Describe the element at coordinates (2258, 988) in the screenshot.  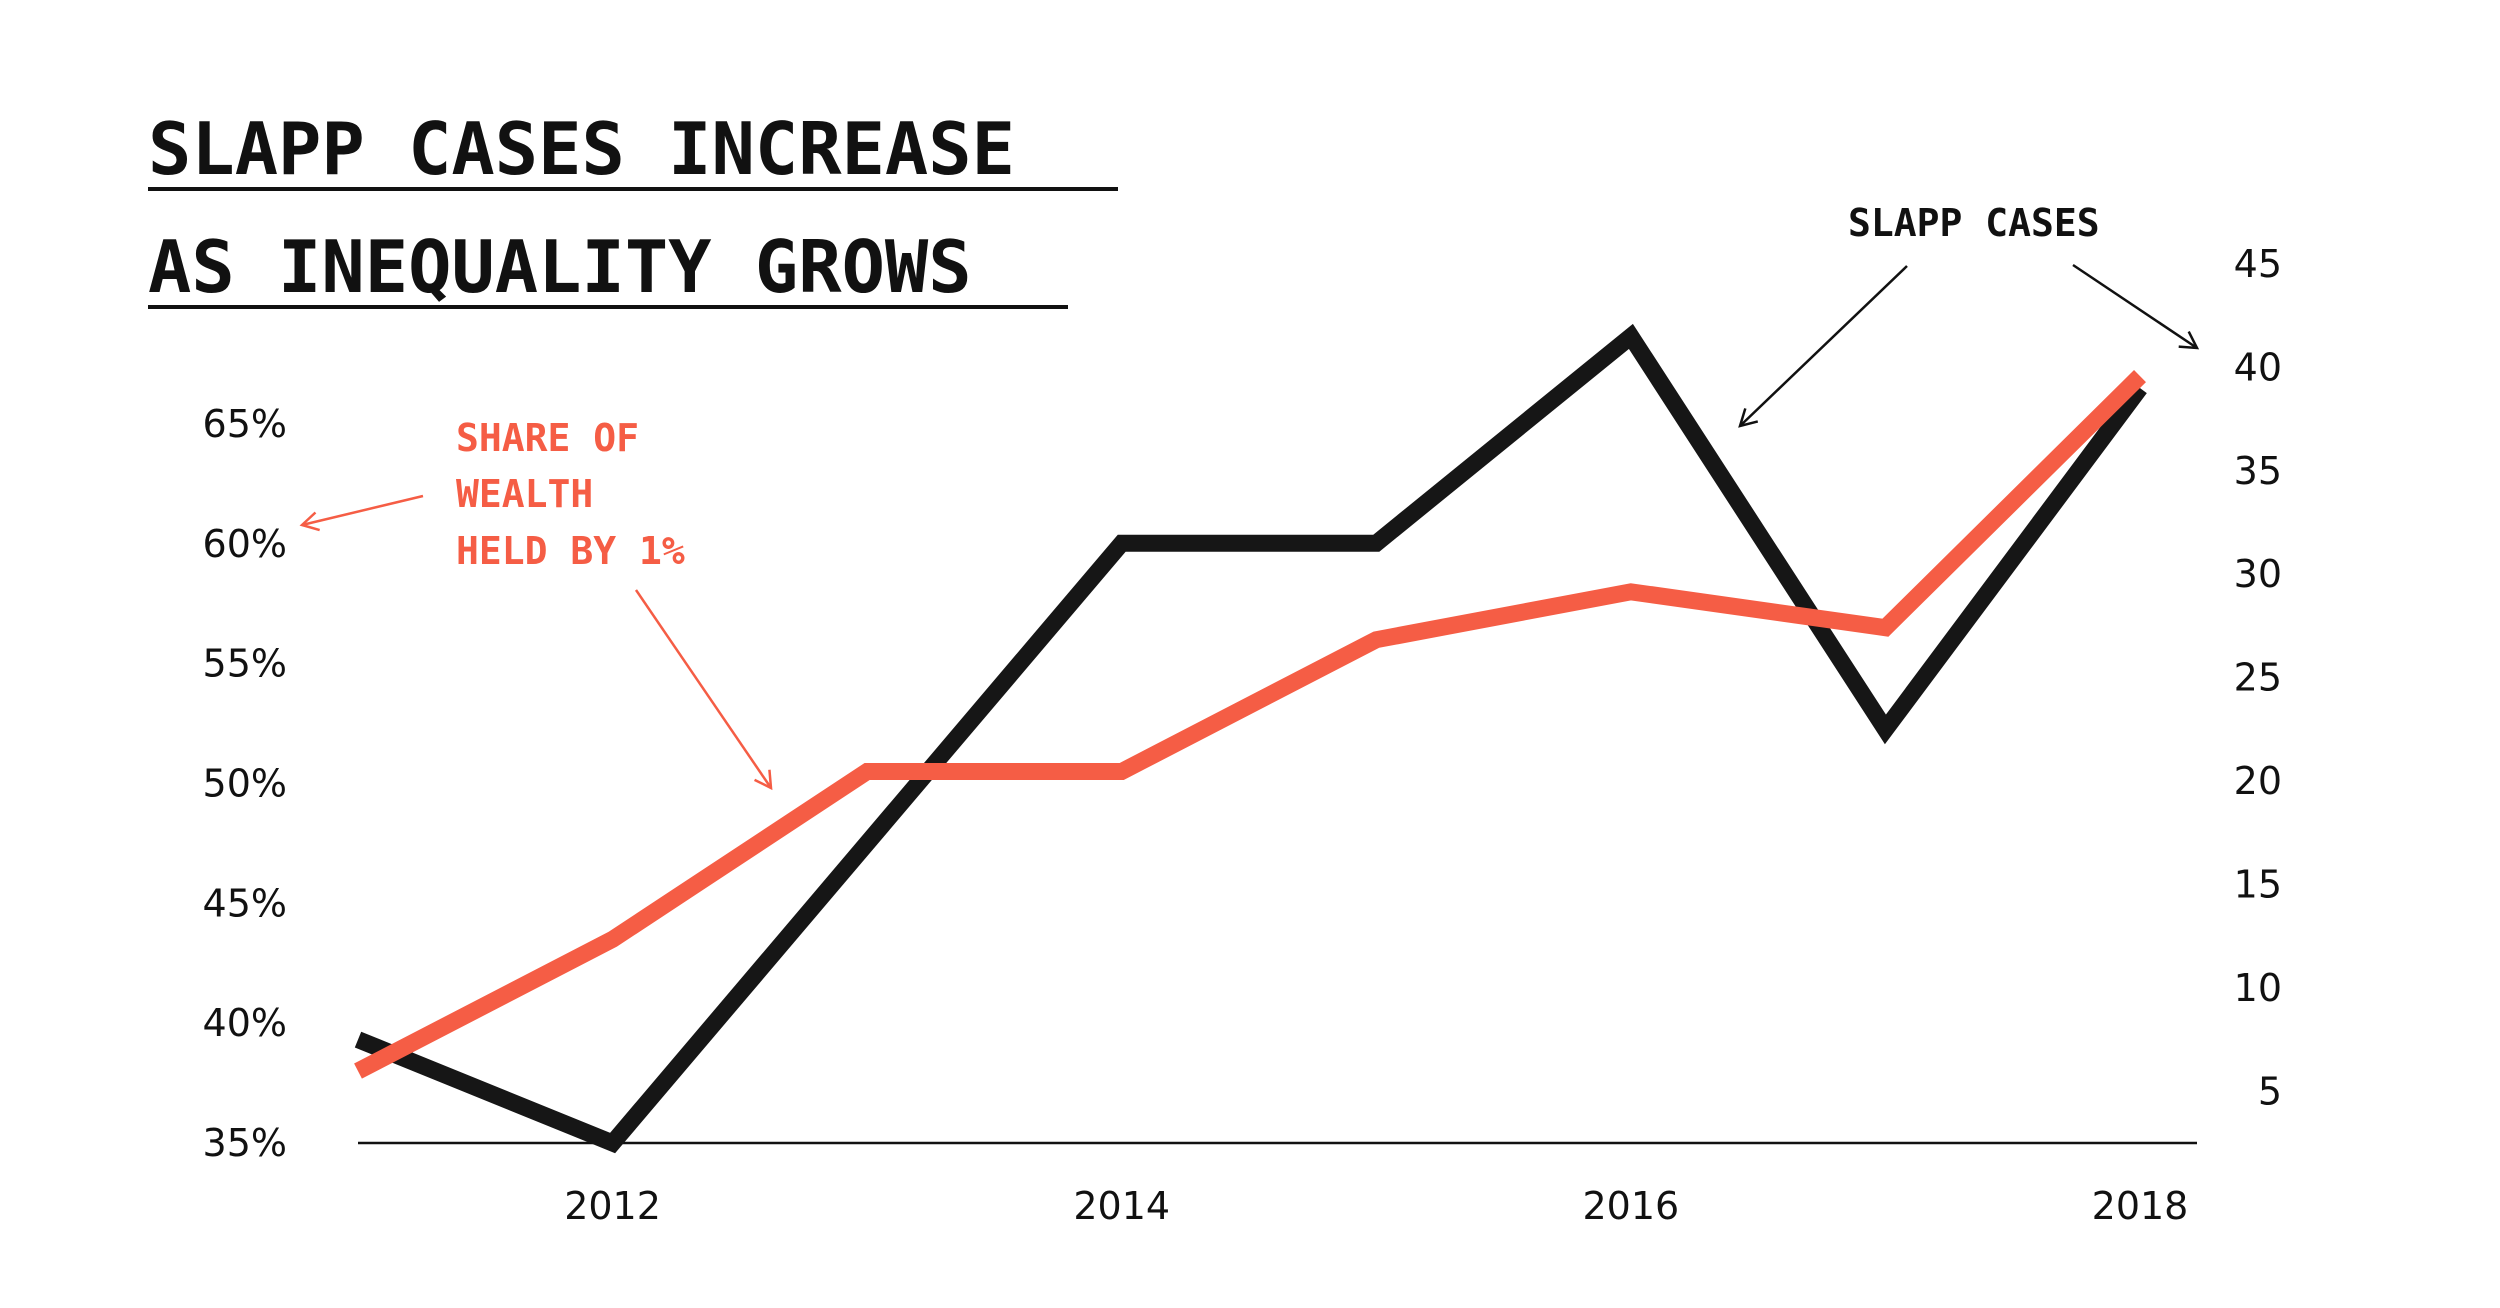
I see `right-axis-tick-label: 10` at that location.